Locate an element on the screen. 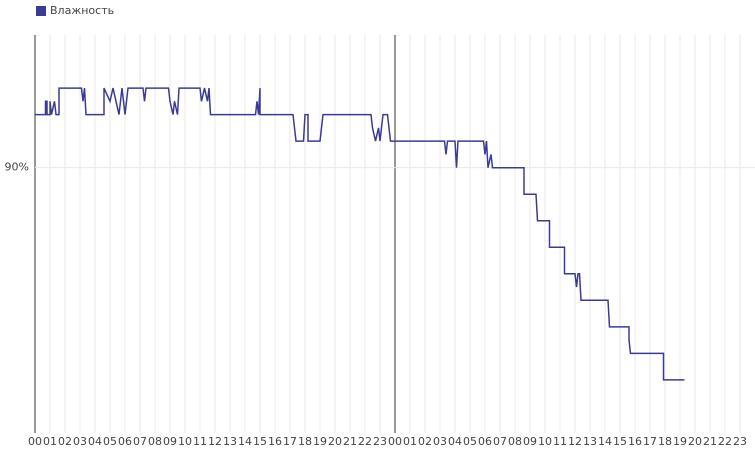  y-tick-label: 90% is located at coordinates (17, 167).